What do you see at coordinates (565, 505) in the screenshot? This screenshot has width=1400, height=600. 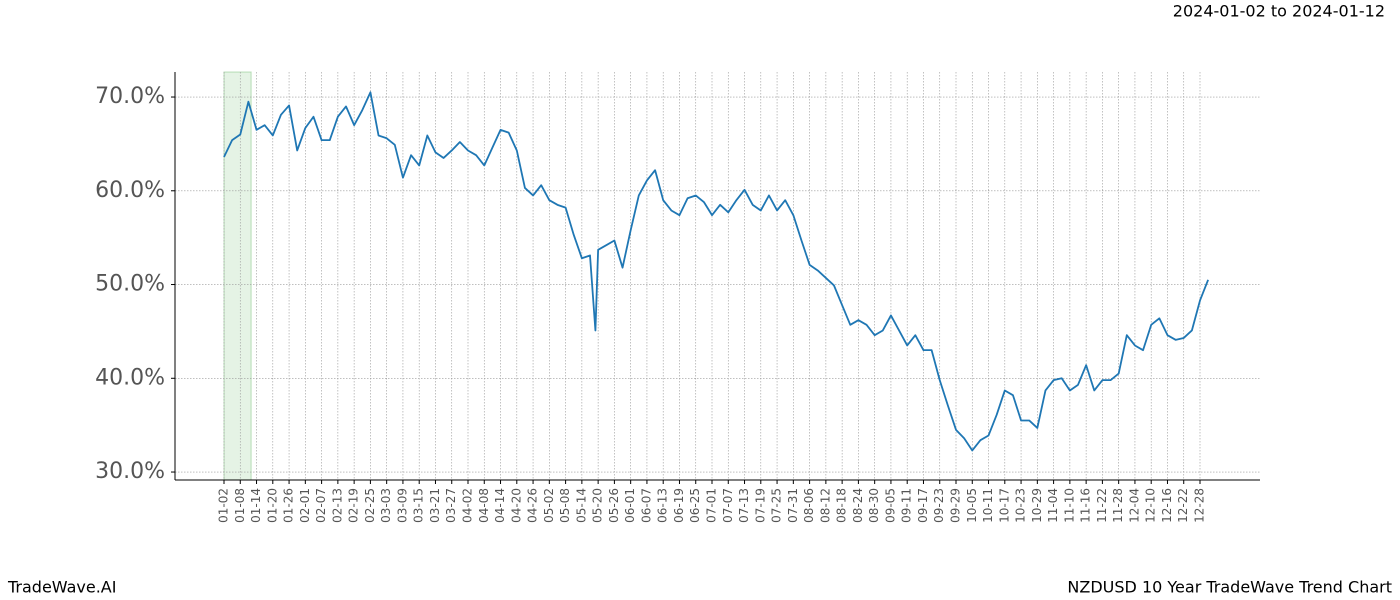 I see `x-tick-label: 05-08` at bounding box center [565, 505].